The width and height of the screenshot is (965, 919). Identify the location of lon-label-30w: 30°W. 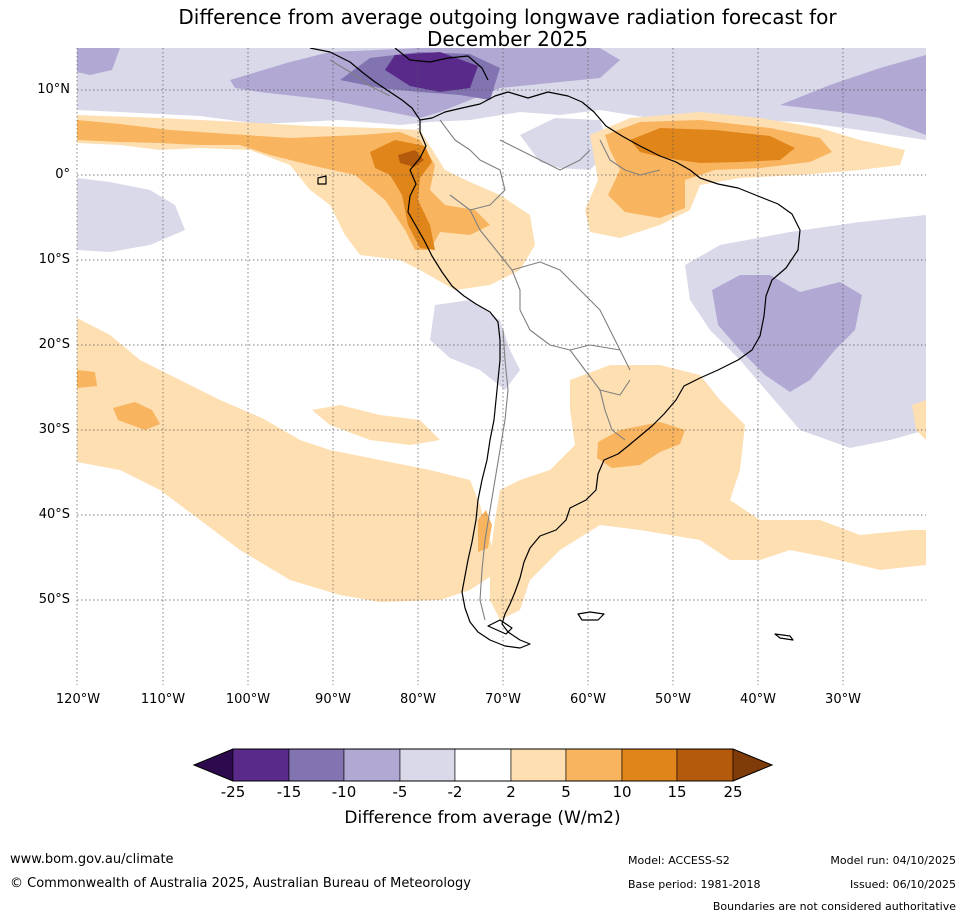
(843, 699).